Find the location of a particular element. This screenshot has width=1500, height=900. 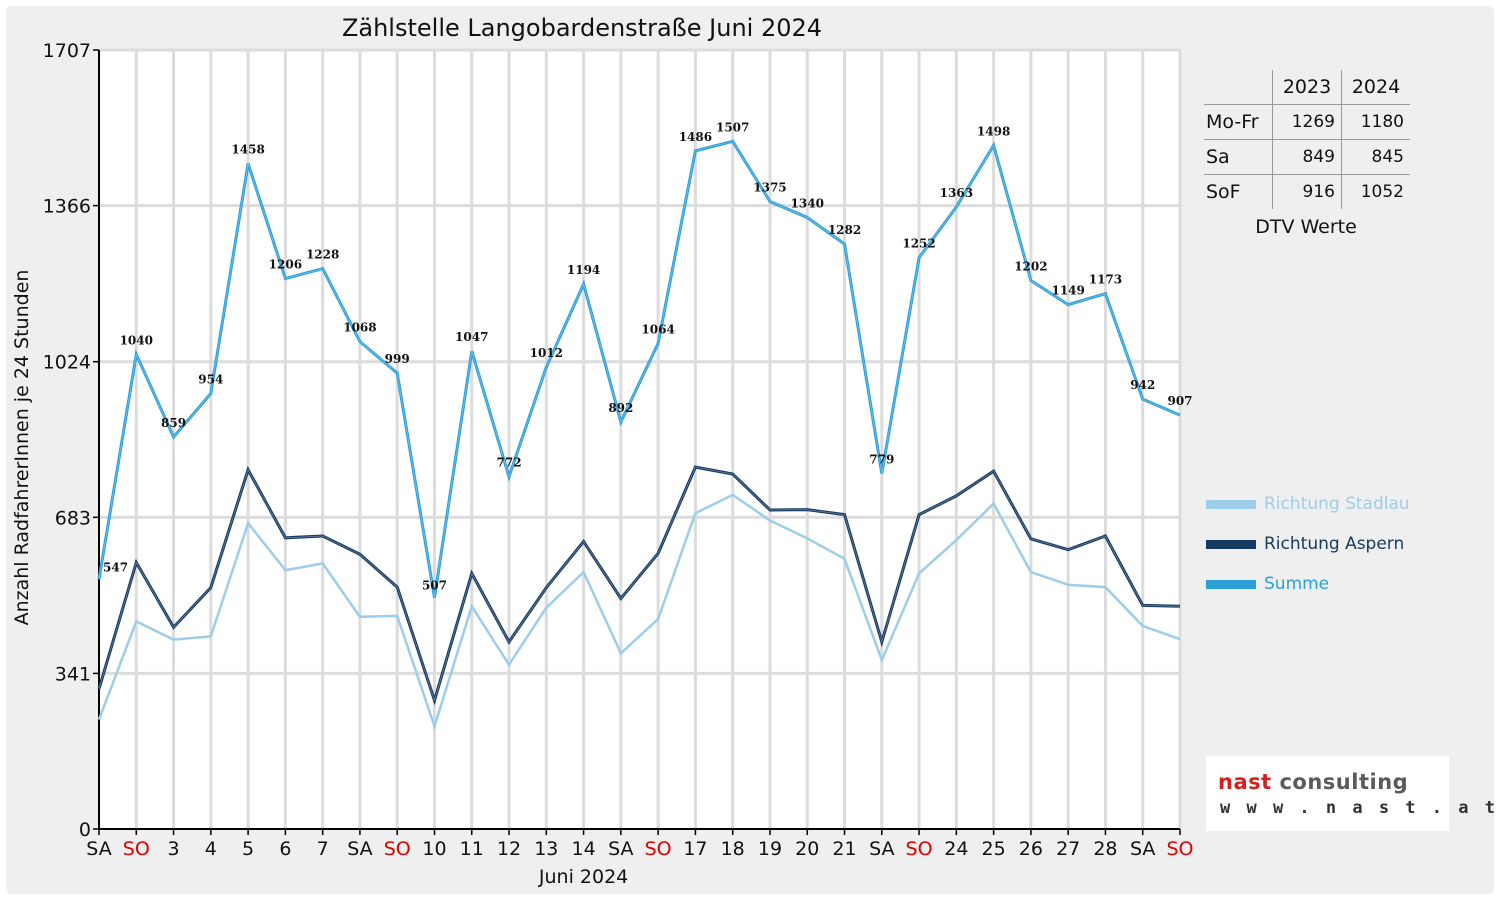

logo-brand-suffix: consulting is located at coordinates (1344, 782).